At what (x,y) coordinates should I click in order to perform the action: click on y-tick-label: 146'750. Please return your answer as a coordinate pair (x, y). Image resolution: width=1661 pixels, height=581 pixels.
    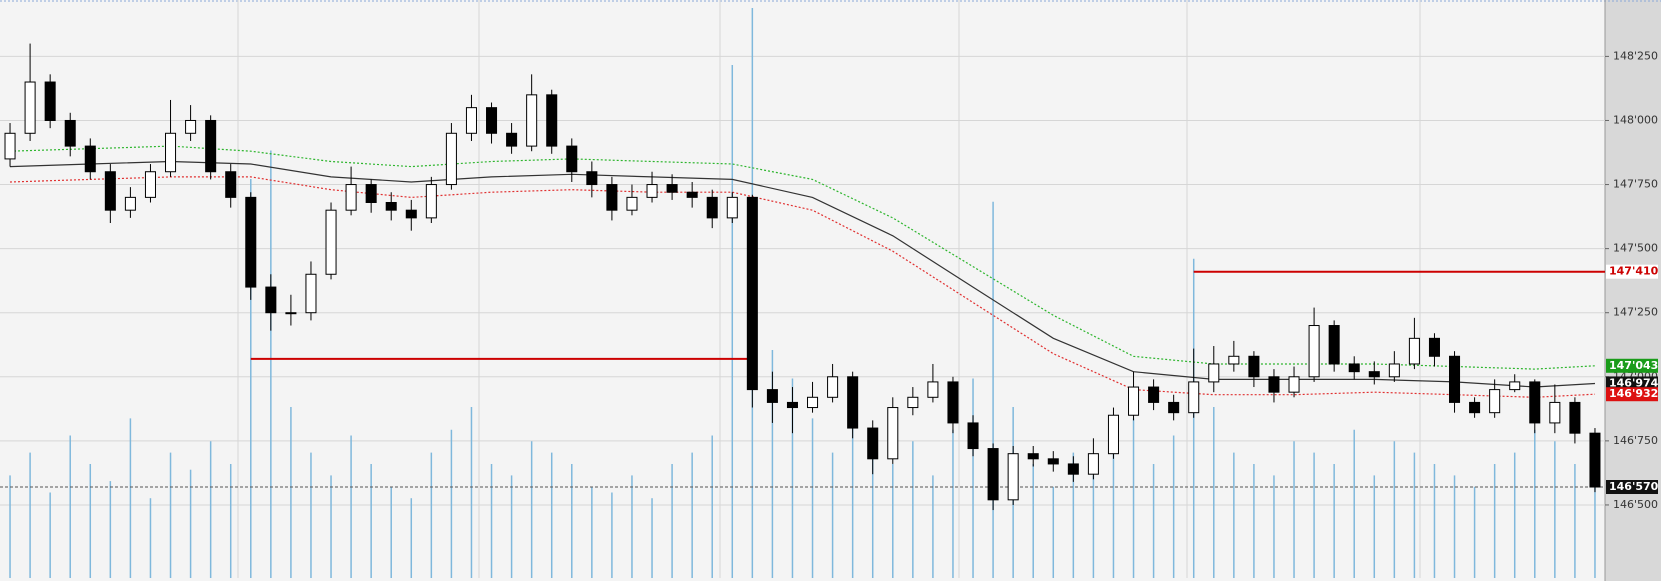
    Looking at the image, I should click on (1635, 440).